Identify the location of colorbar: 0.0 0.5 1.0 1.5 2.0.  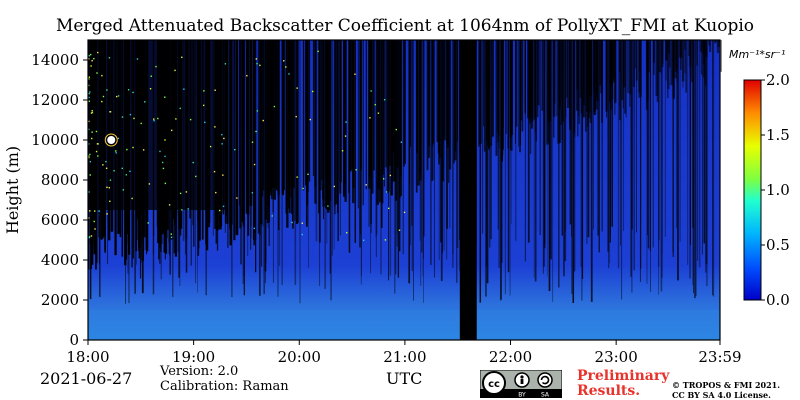
(766, 190).